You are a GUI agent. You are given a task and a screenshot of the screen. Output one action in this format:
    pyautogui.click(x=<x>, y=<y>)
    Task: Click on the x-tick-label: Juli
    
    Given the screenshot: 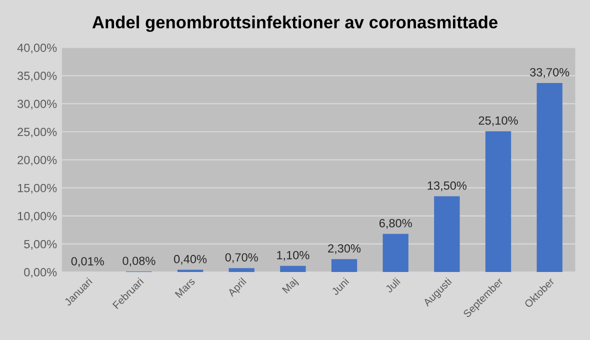 What is the action you would take?
    pyautogui.click(x=392, y=285)
    